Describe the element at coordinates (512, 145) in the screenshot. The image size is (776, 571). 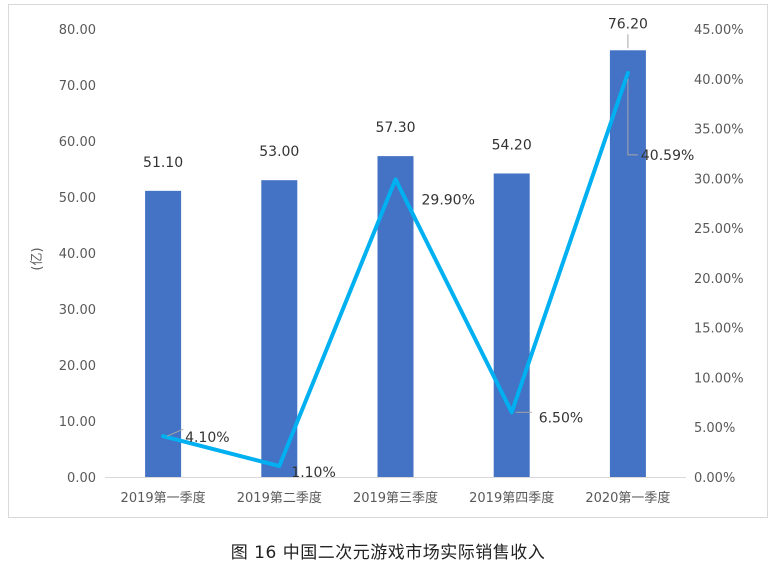
I see `bar-data-label: 54.20` at that location.